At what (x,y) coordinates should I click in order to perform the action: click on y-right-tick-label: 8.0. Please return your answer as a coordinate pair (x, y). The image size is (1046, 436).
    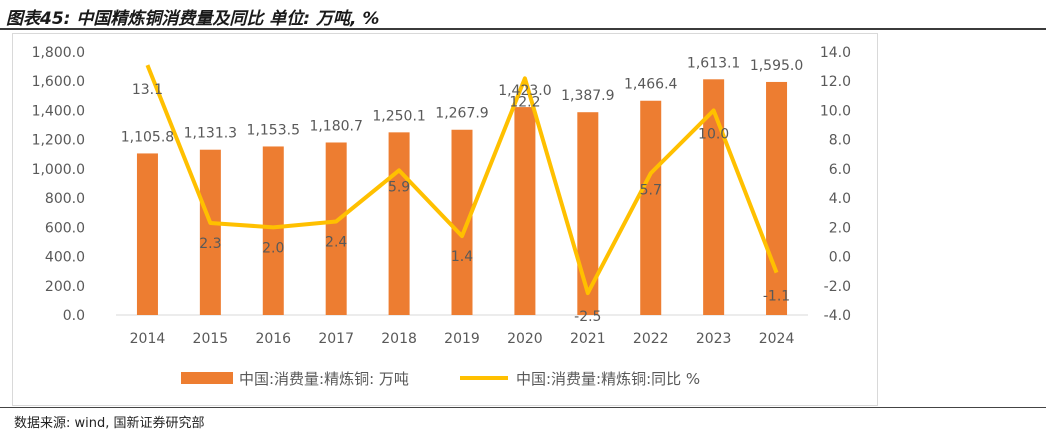
    Looking at the image, I should click on (840, 141).